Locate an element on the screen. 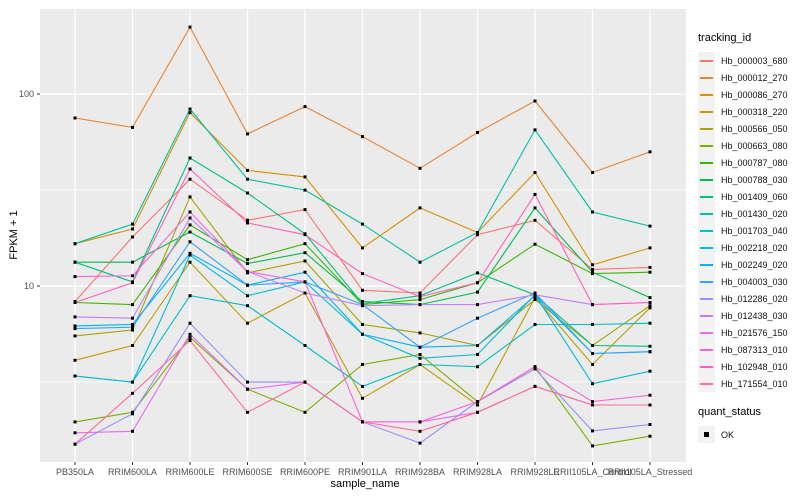 Image resolution: width=800 pixels, height=500 pixels. x-tick-label: PB350LA is located at coordinates (75, 472).